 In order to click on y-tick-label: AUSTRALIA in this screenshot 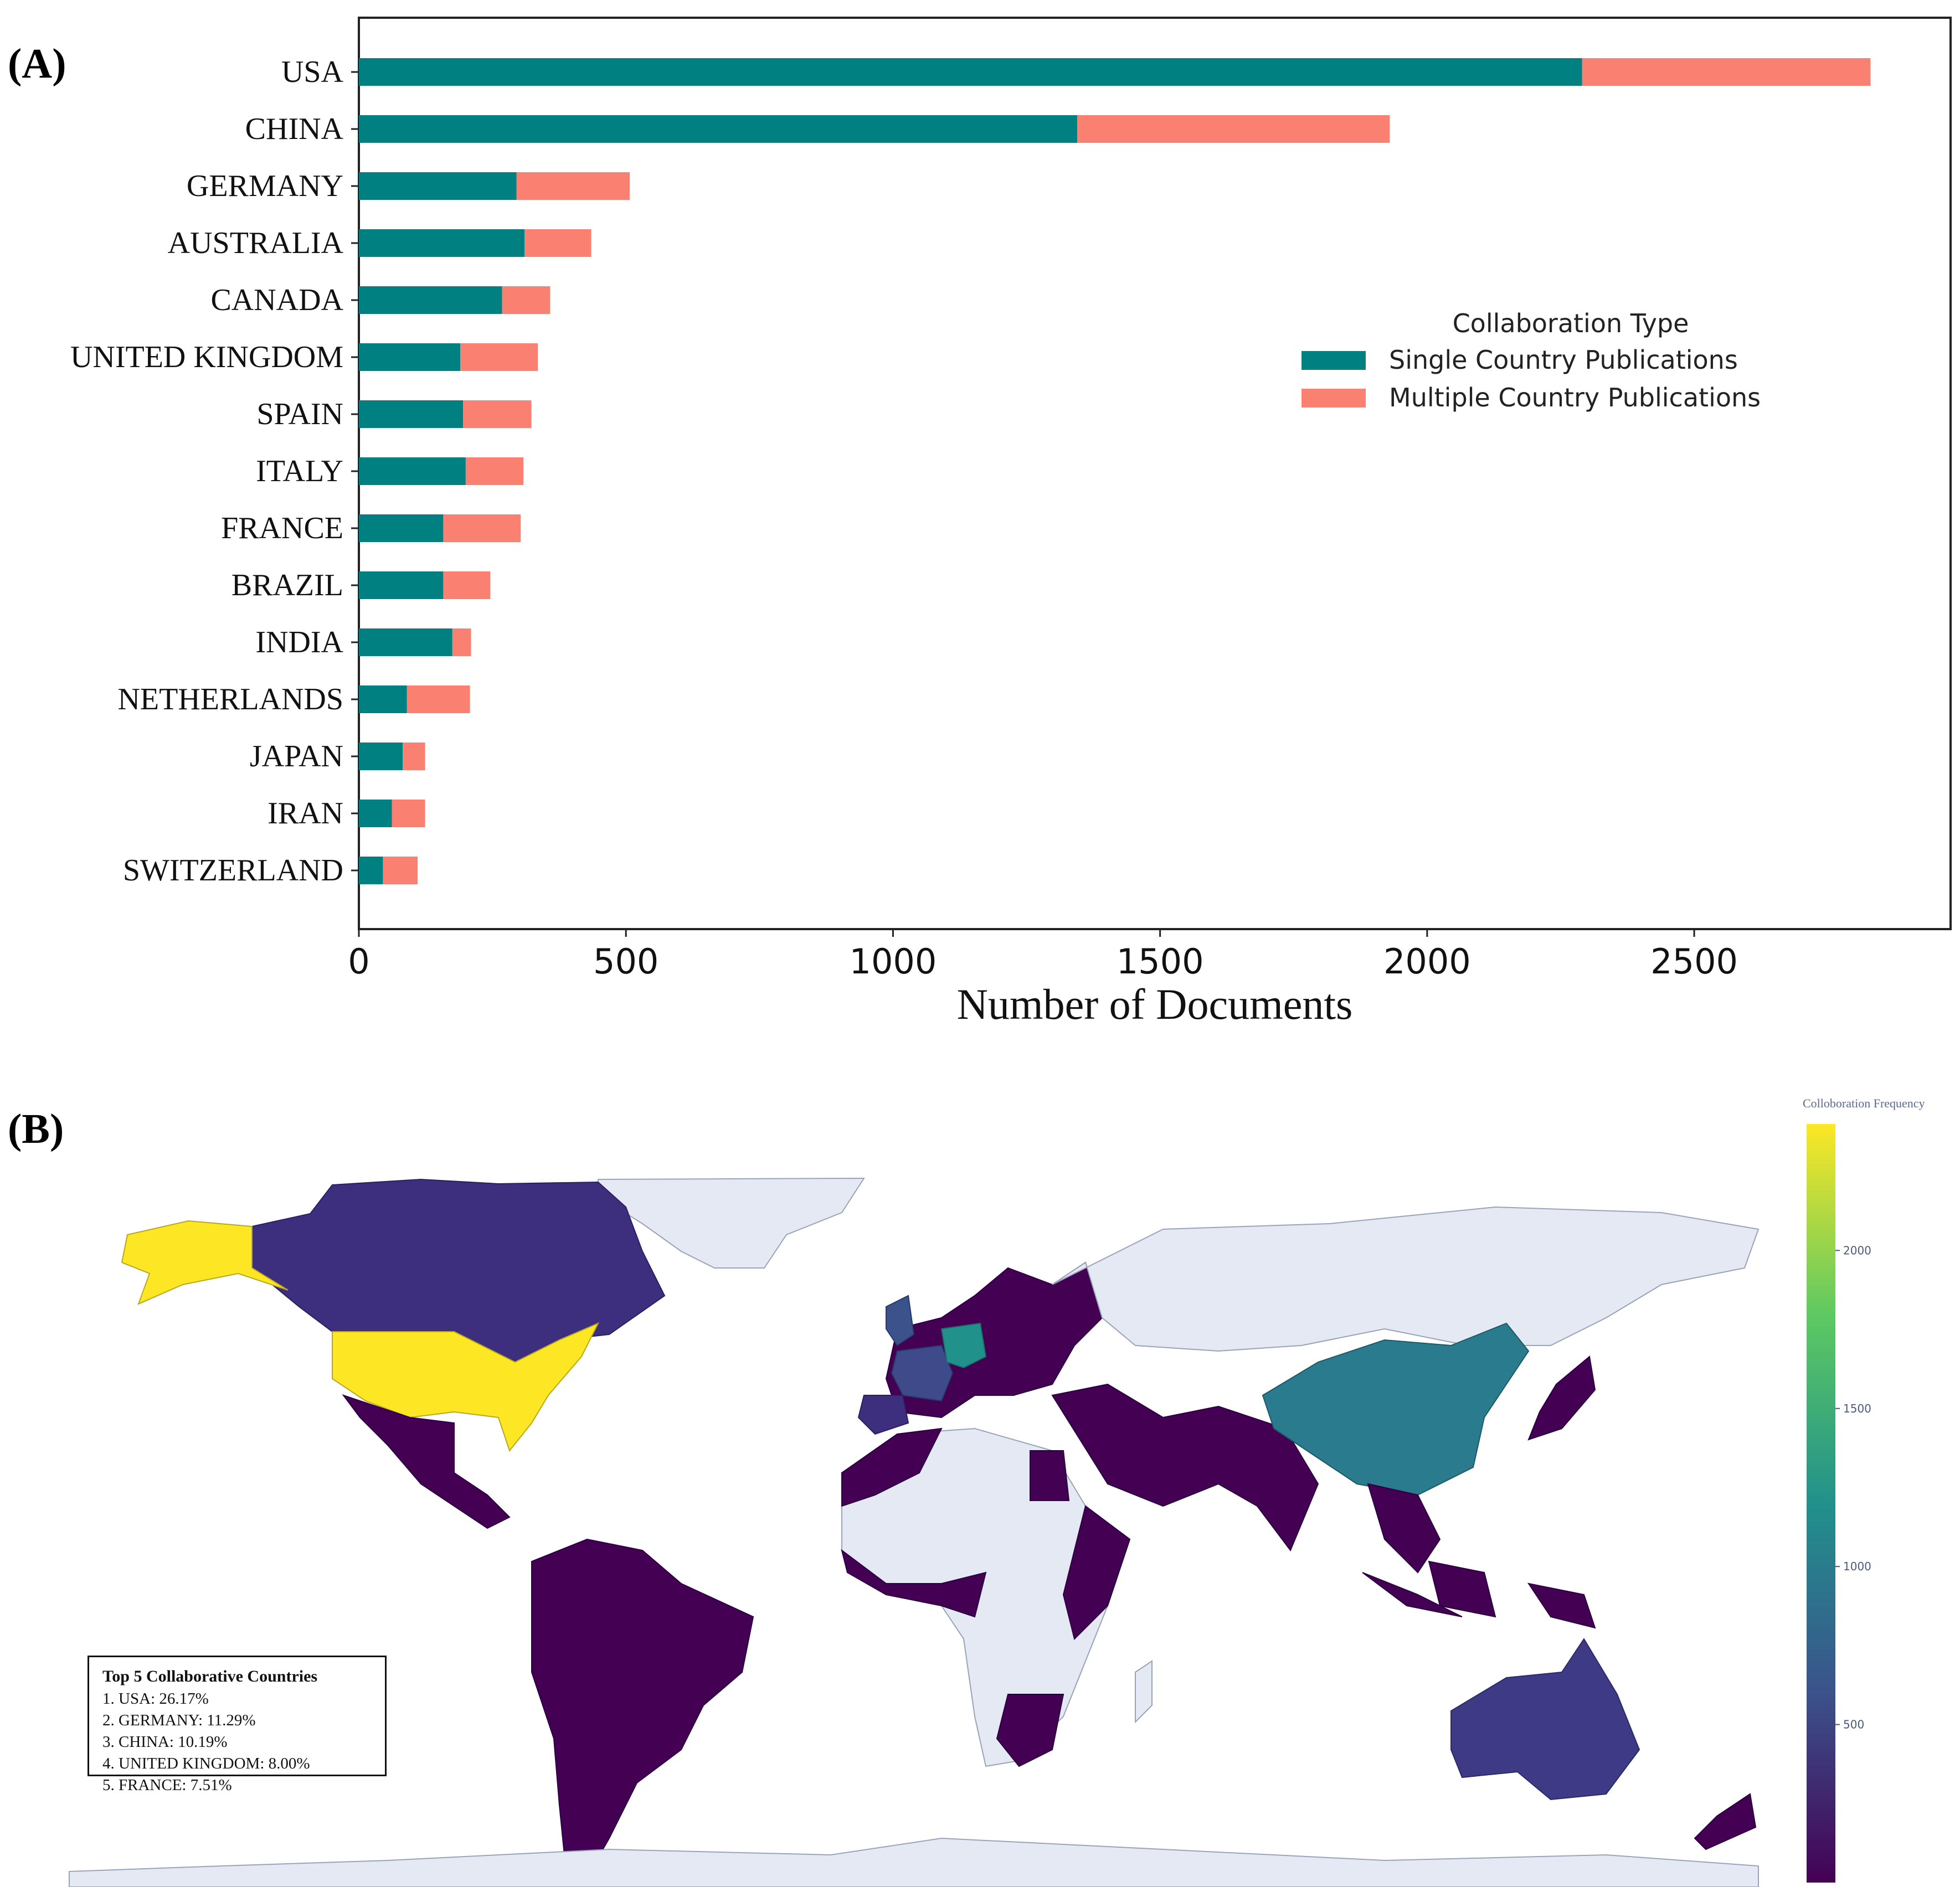, I will do `click(256, 243)`.